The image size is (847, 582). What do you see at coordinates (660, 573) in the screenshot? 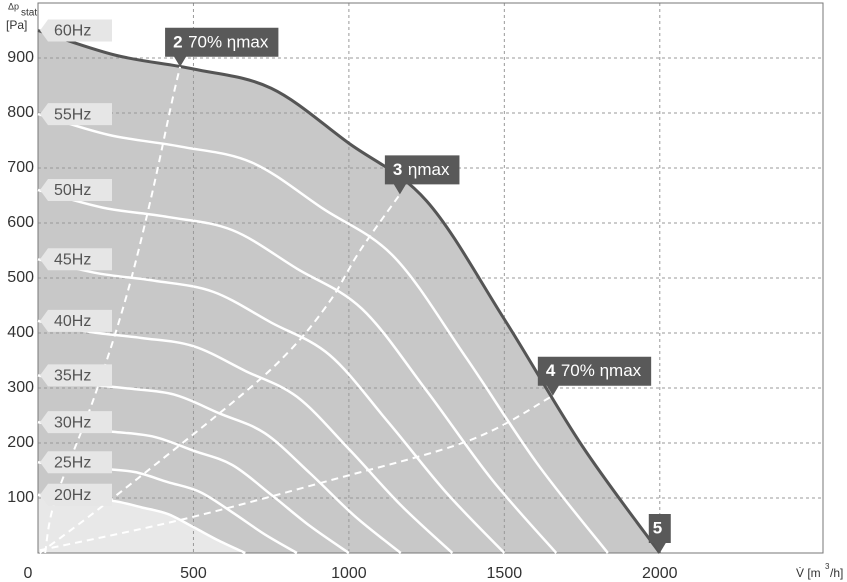
I see `x-tick-label: 2000` at bounding box center [660, 573].